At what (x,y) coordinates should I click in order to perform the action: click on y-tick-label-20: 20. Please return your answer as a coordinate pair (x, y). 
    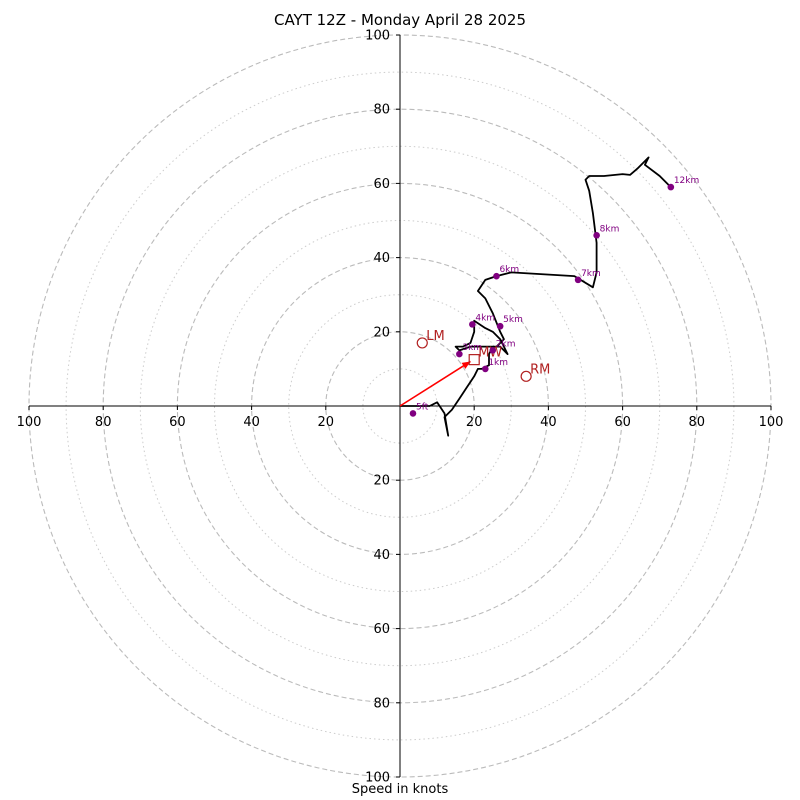
    Looking at the image, I should click on (381, 332).